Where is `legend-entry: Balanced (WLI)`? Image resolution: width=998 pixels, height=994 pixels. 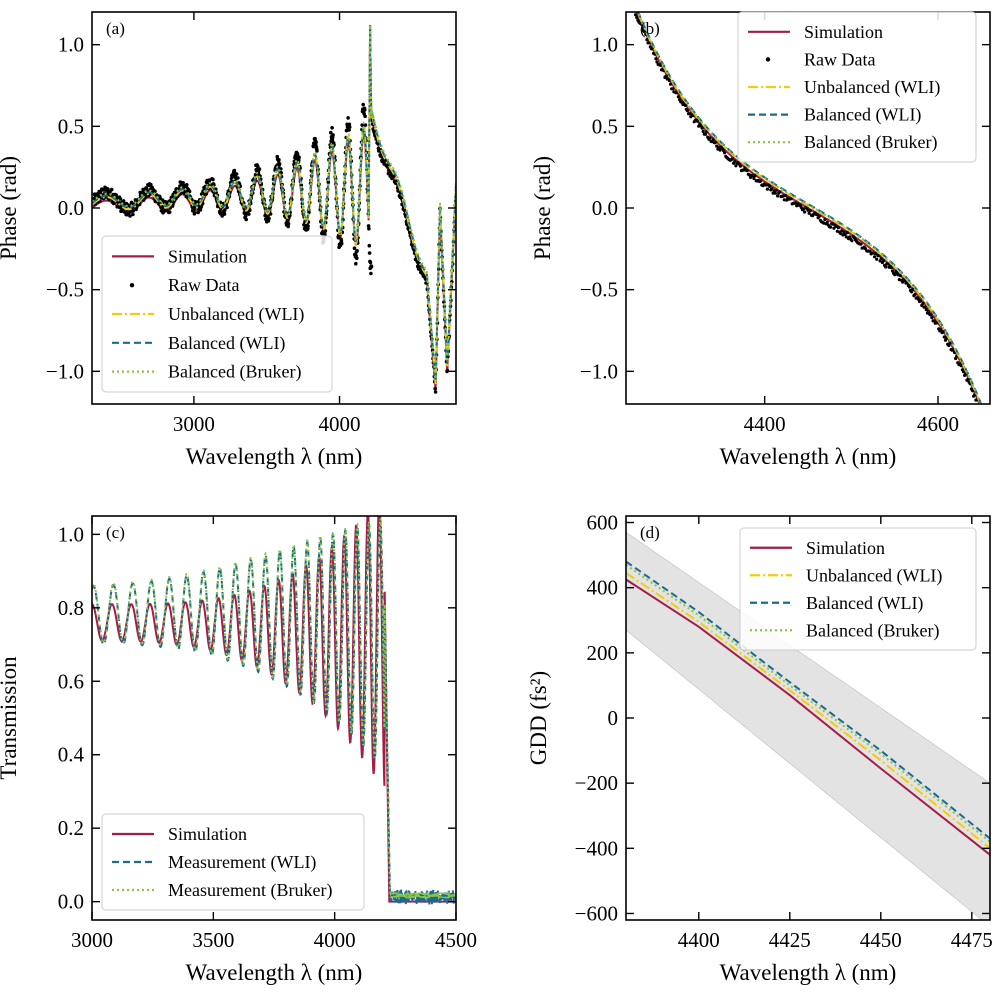
legend-entry: Balanced (WLI) is located at coordinates (862, 115).